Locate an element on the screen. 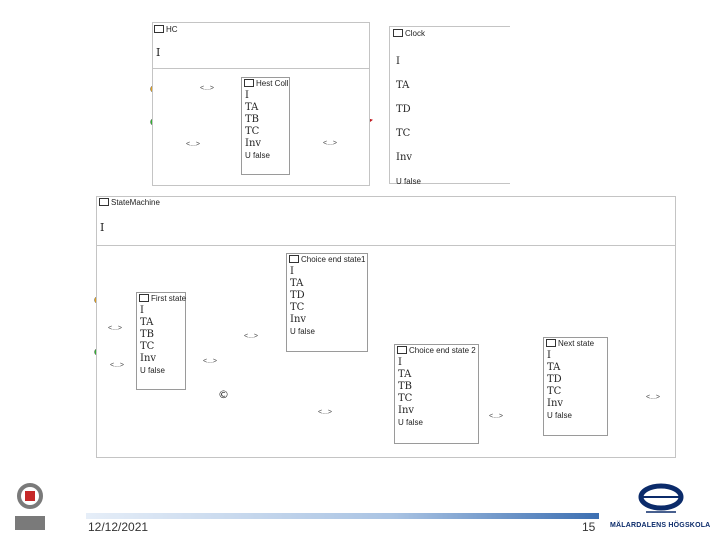 The height and width of the screenshot is (540, 720). clock-row: TC is located at coordinates (403, 133).